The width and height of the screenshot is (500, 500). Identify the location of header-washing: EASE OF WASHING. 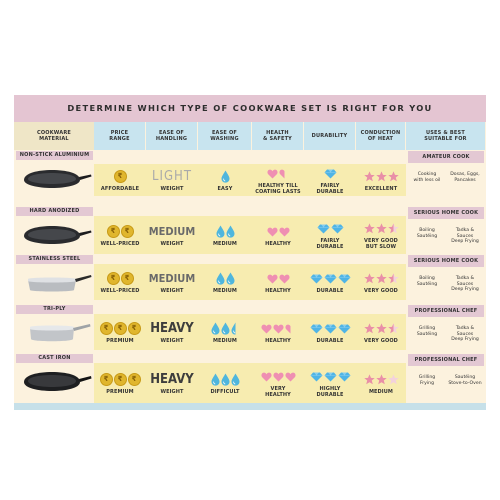
(224, 136).